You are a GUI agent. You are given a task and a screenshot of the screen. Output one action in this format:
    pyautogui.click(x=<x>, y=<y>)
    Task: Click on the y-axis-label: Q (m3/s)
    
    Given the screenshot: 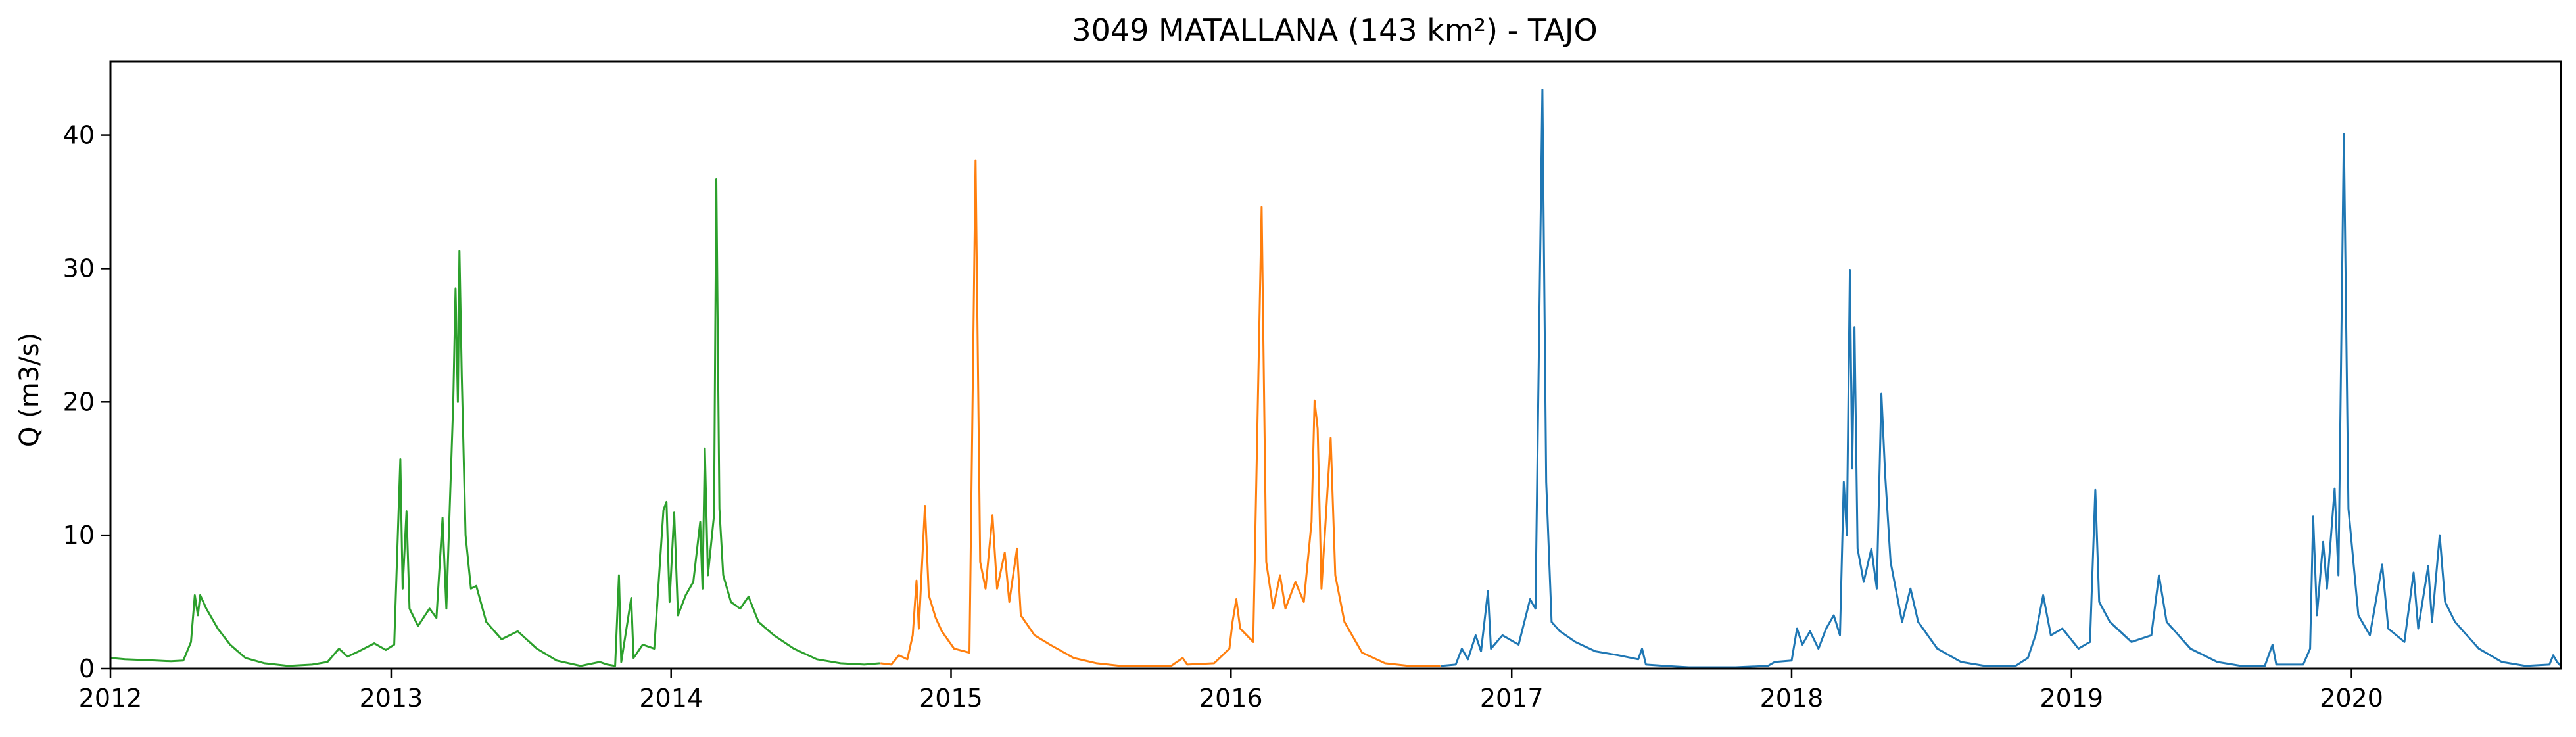 What is the action you would take?
    pyautogui.click(x=30, y=390)
    